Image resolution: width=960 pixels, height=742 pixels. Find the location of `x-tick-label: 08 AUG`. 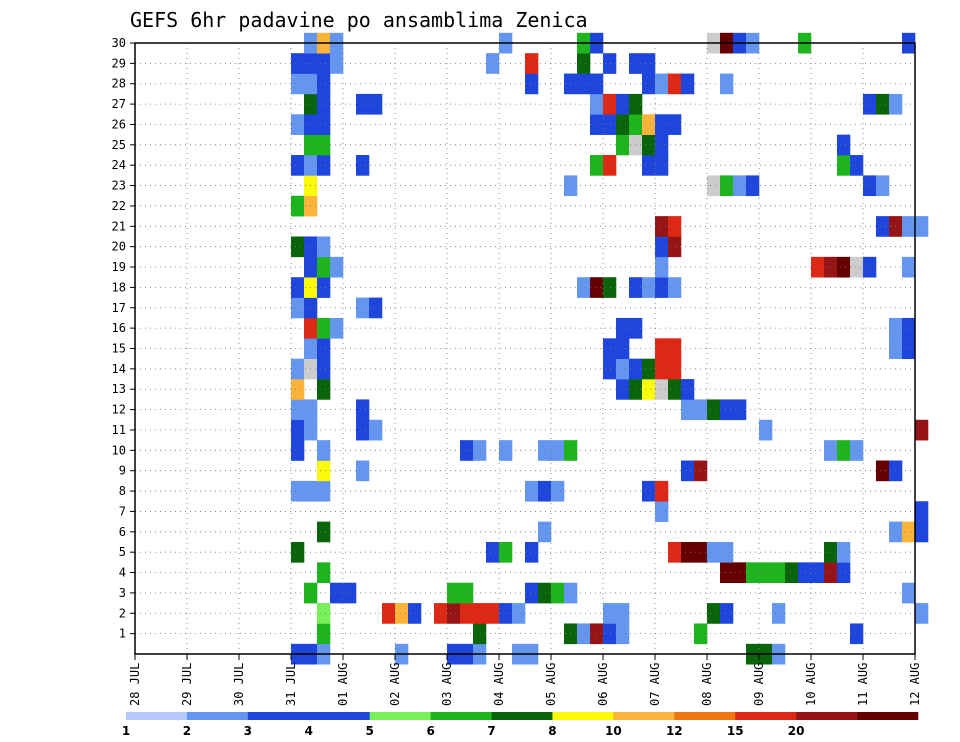

x-tick-label: 08 AUG is located at coordinates (707, 684).